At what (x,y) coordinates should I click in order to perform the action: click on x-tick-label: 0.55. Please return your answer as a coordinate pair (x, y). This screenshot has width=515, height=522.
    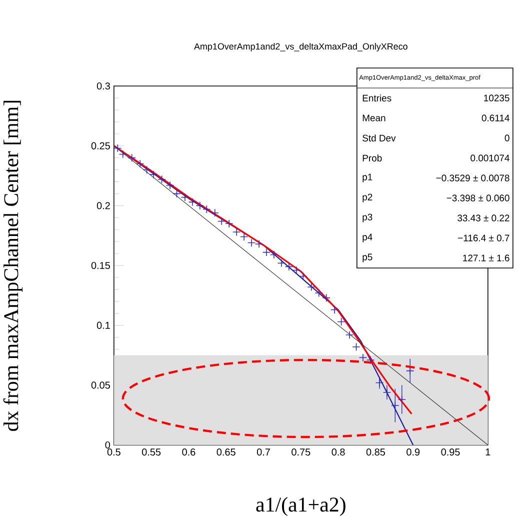
    Looking at the image, I should click on (151, 452).